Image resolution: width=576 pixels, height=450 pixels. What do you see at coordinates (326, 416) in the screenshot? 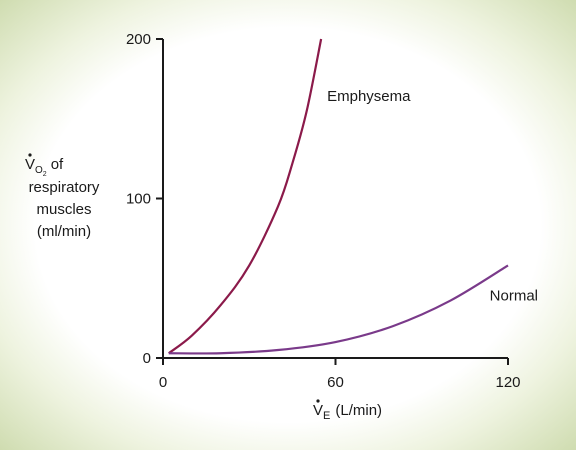
I see `x-label-sub: E` at bounding box center [326, 416].